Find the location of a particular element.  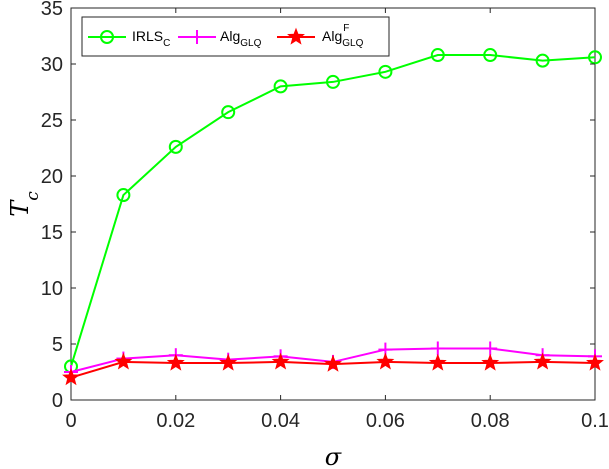

legend-label-1: AlgGLQ is located at coordinates (241, 38).